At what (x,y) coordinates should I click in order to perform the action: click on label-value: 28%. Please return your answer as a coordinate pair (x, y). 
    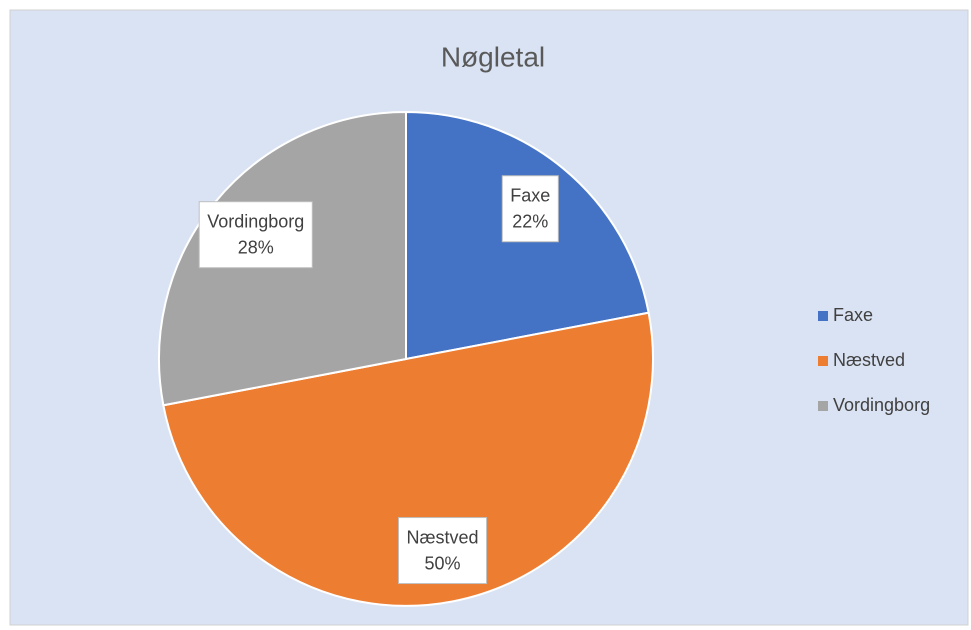
    Looking at the image, I should click on (256, 247).